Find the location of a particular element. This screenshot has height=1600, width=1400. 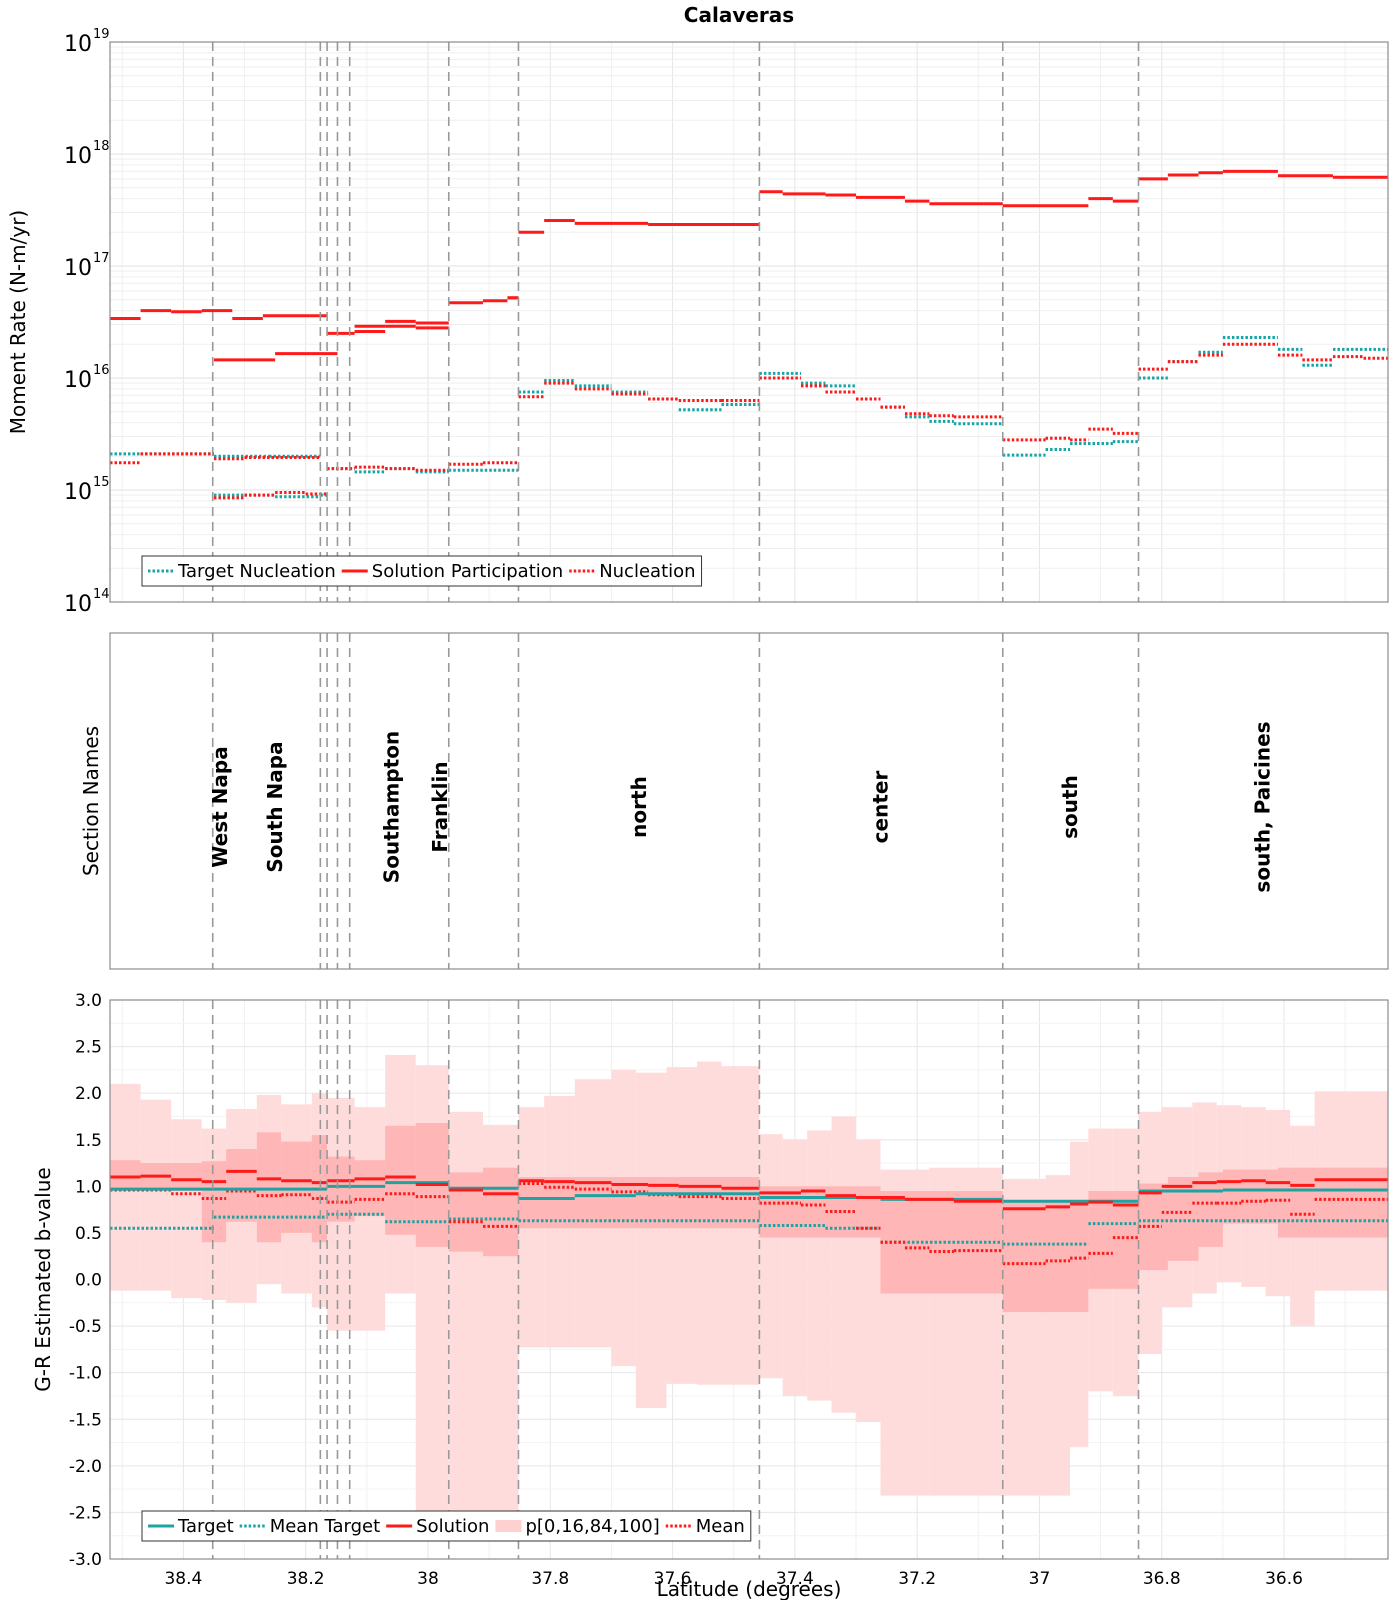

bvalue-series-solution is located at coordinates (749, 1190).